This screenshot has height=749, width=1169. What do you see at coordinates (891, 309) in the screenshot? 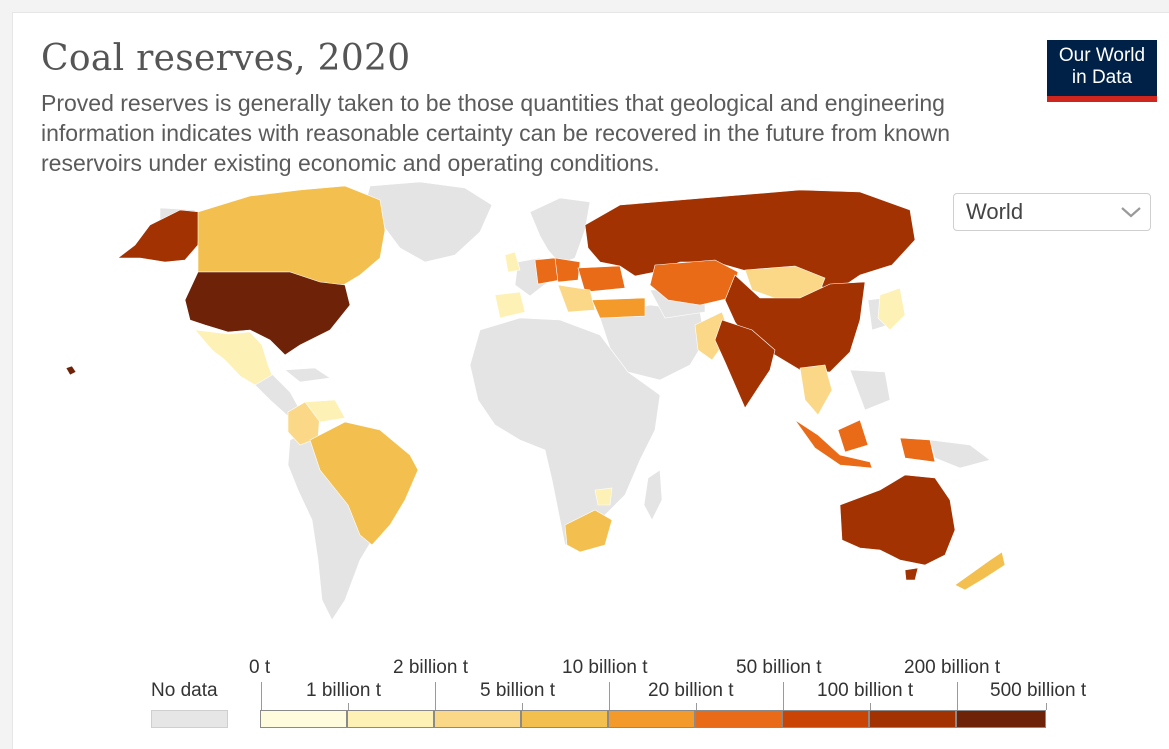
I see `japan` at bounding box center [891, 309].